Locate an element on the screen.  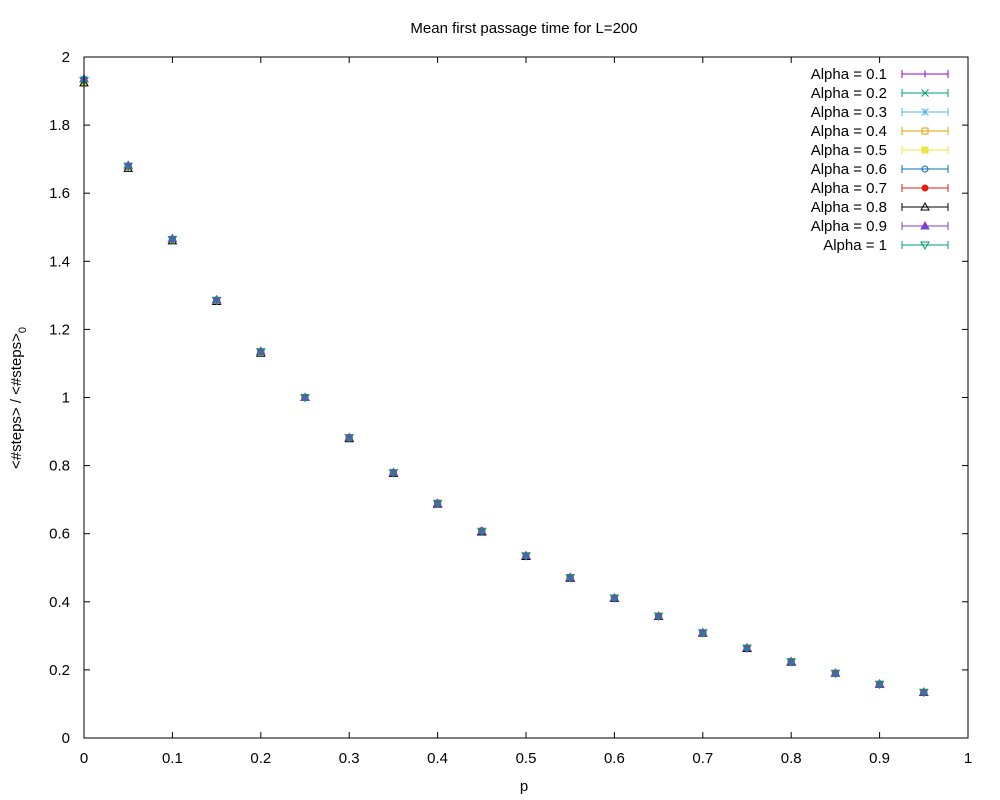
x-tick-label: 0.7 is located at coordinates (702, 758).